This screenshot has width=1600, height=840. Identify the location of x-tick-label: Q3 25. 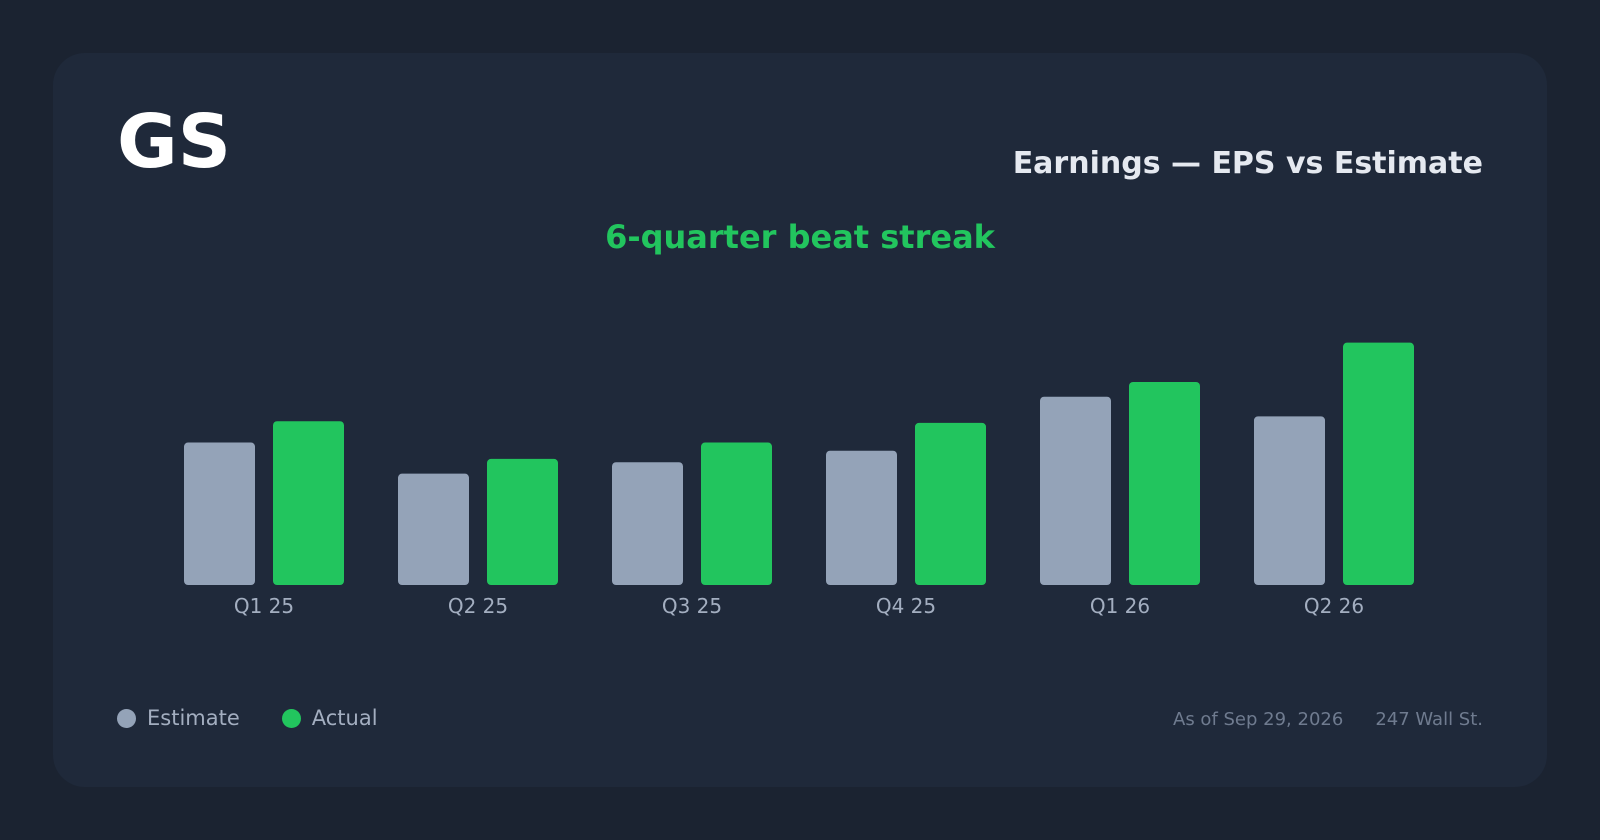
(692, 606).